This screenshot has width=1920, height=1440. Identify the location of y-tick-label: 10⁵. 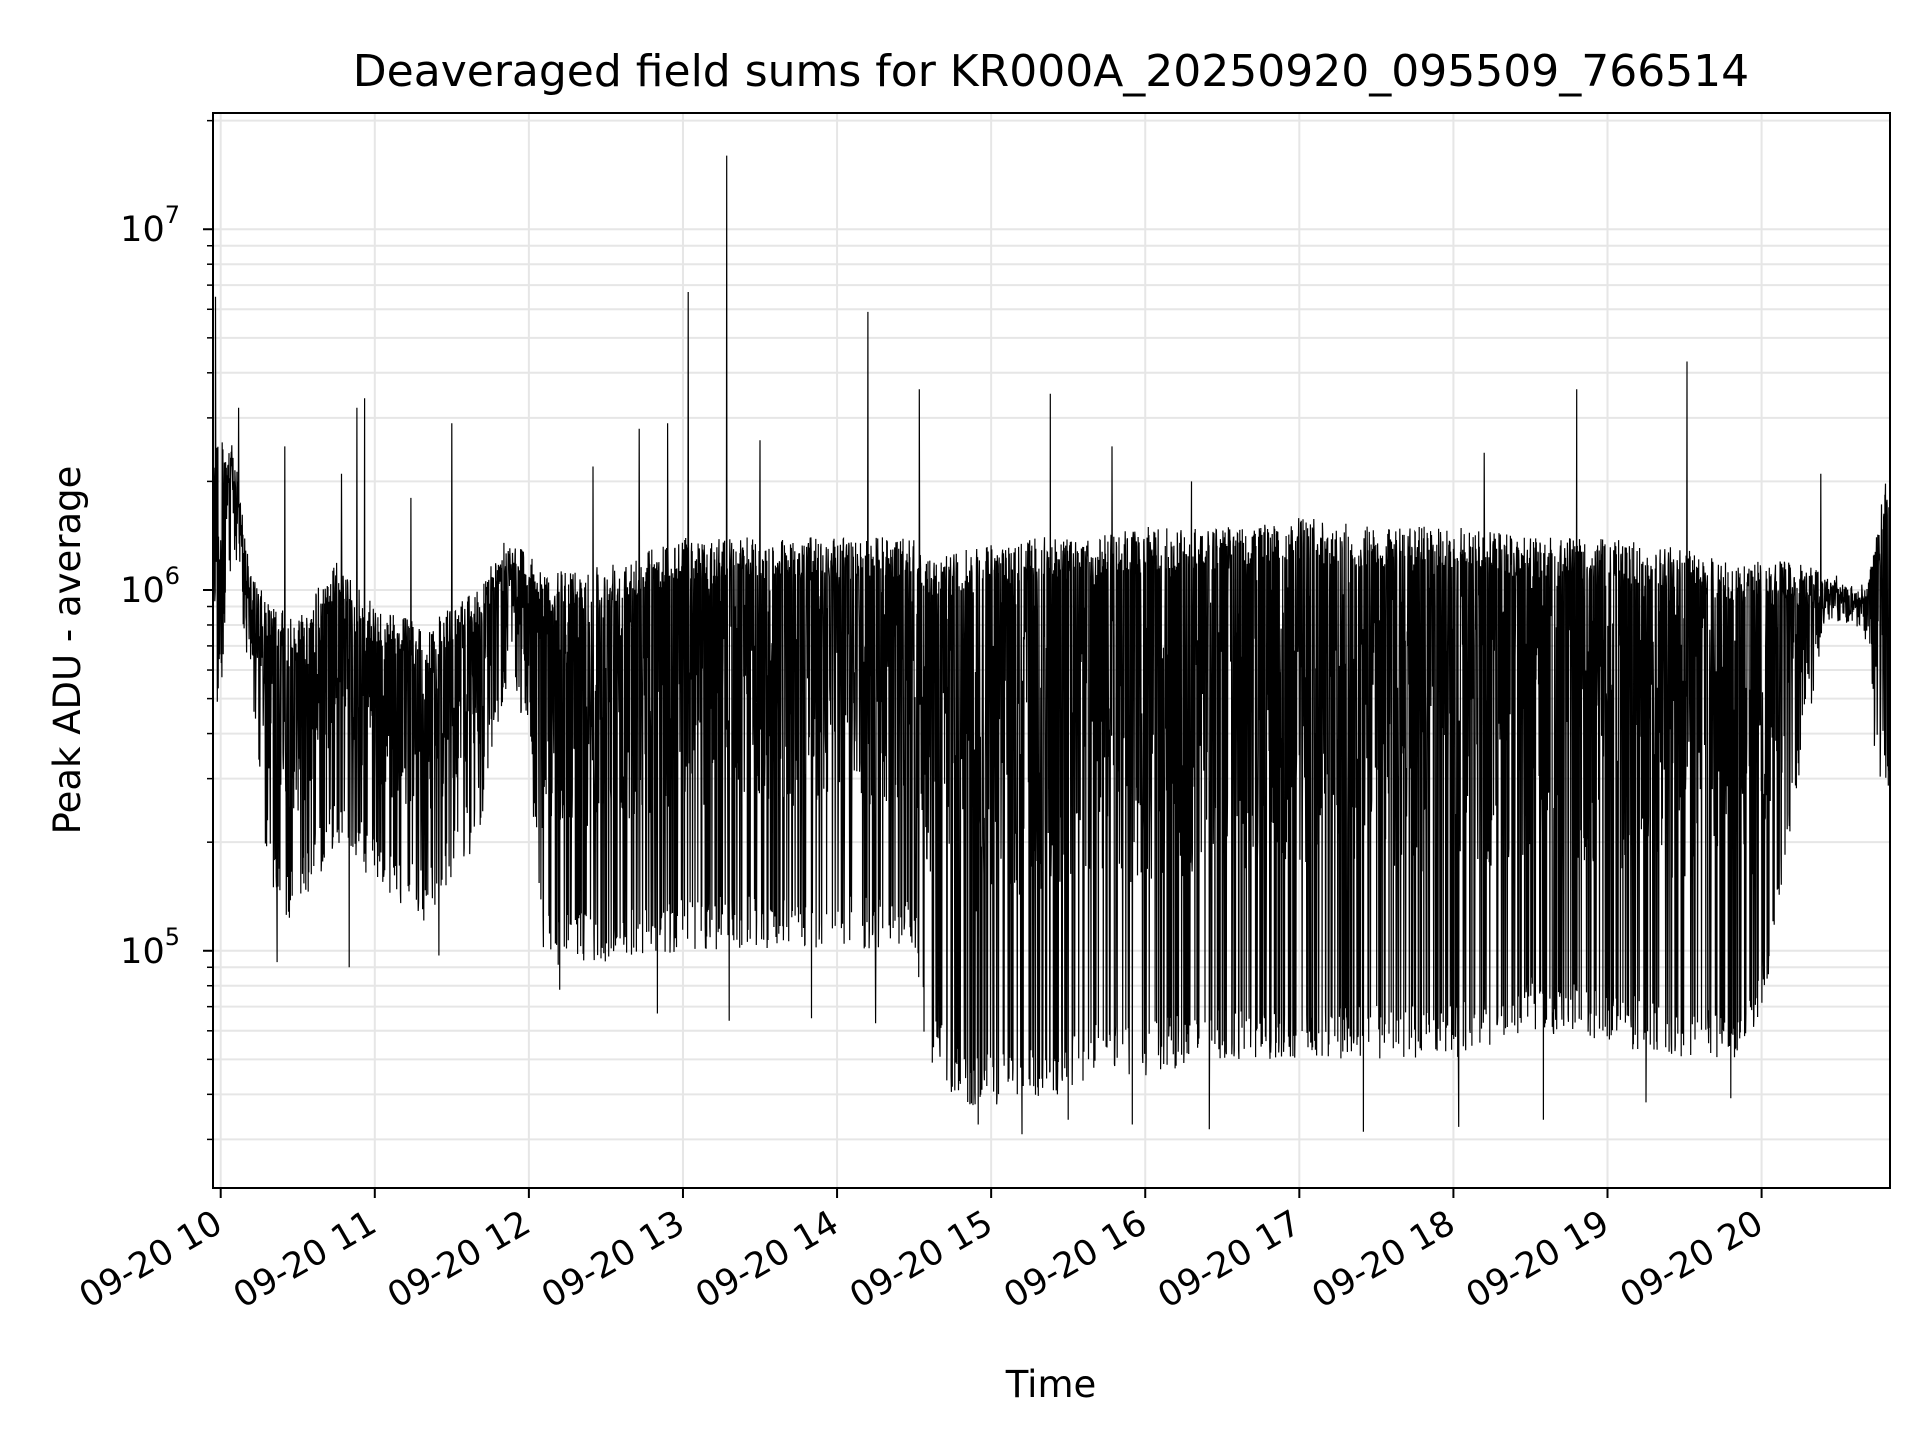
(150, 947).